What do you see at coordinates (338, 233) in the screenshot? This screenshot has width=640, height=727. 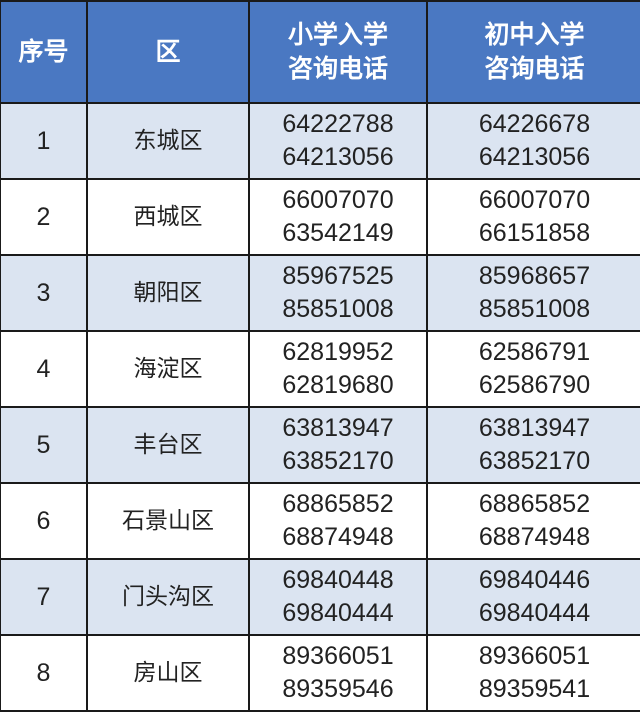 I see `phone-number: 63542149` at bounding box center [338, 233].